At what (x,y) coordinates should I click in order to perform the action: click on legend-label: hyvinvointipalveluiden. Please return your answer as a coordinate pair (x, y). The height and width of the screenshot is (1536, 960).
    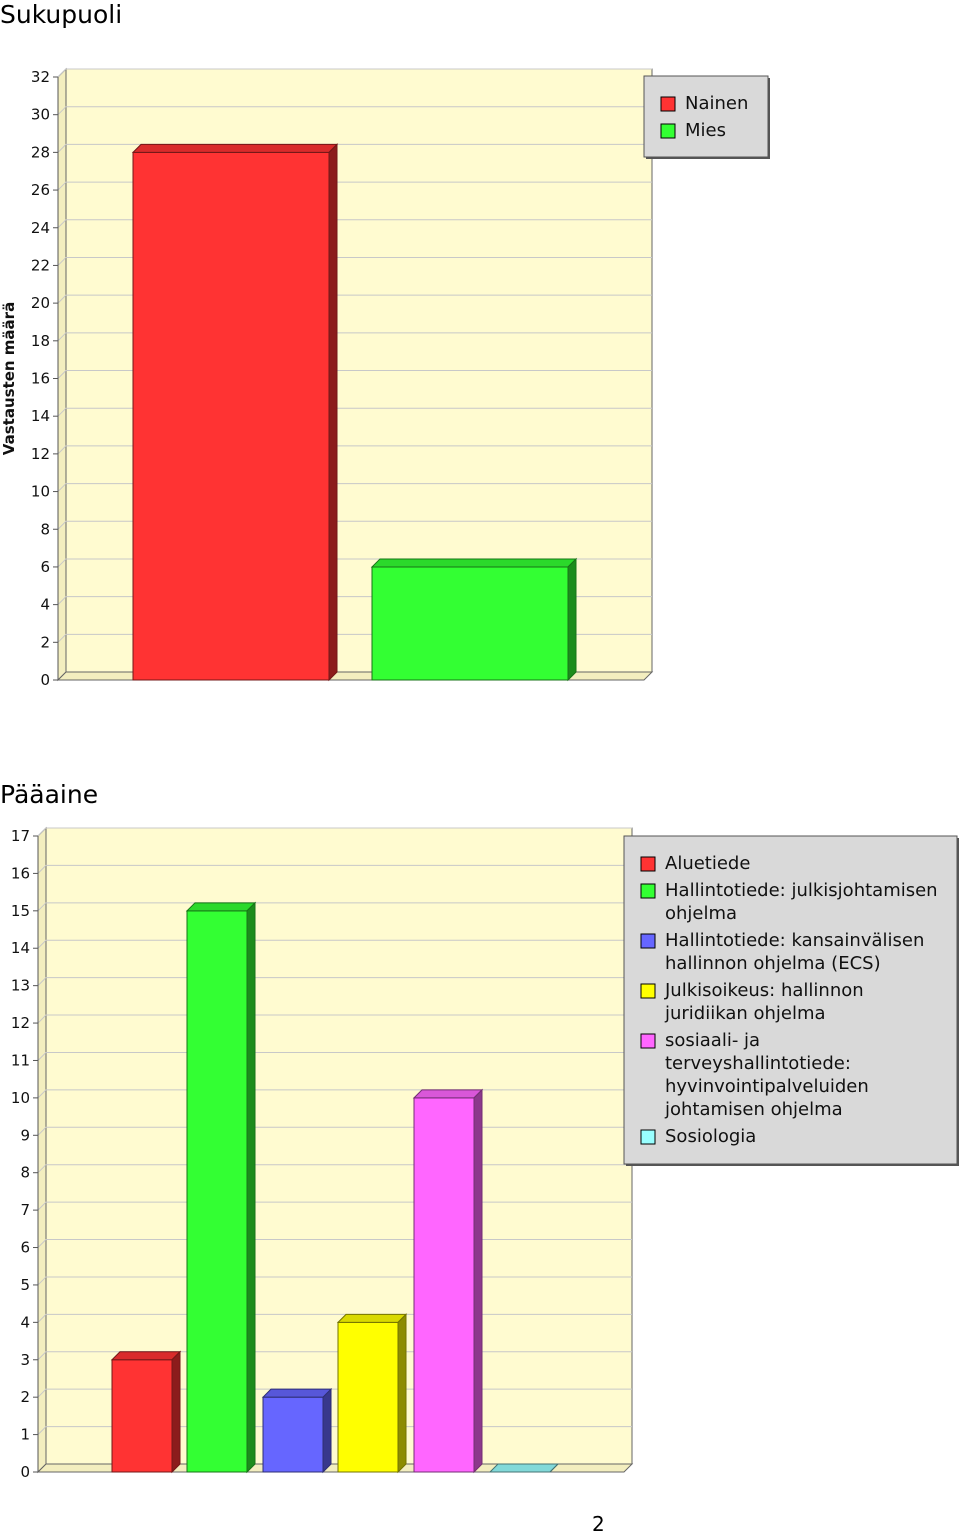
    Looking at the image, I should click on (767, 1086).